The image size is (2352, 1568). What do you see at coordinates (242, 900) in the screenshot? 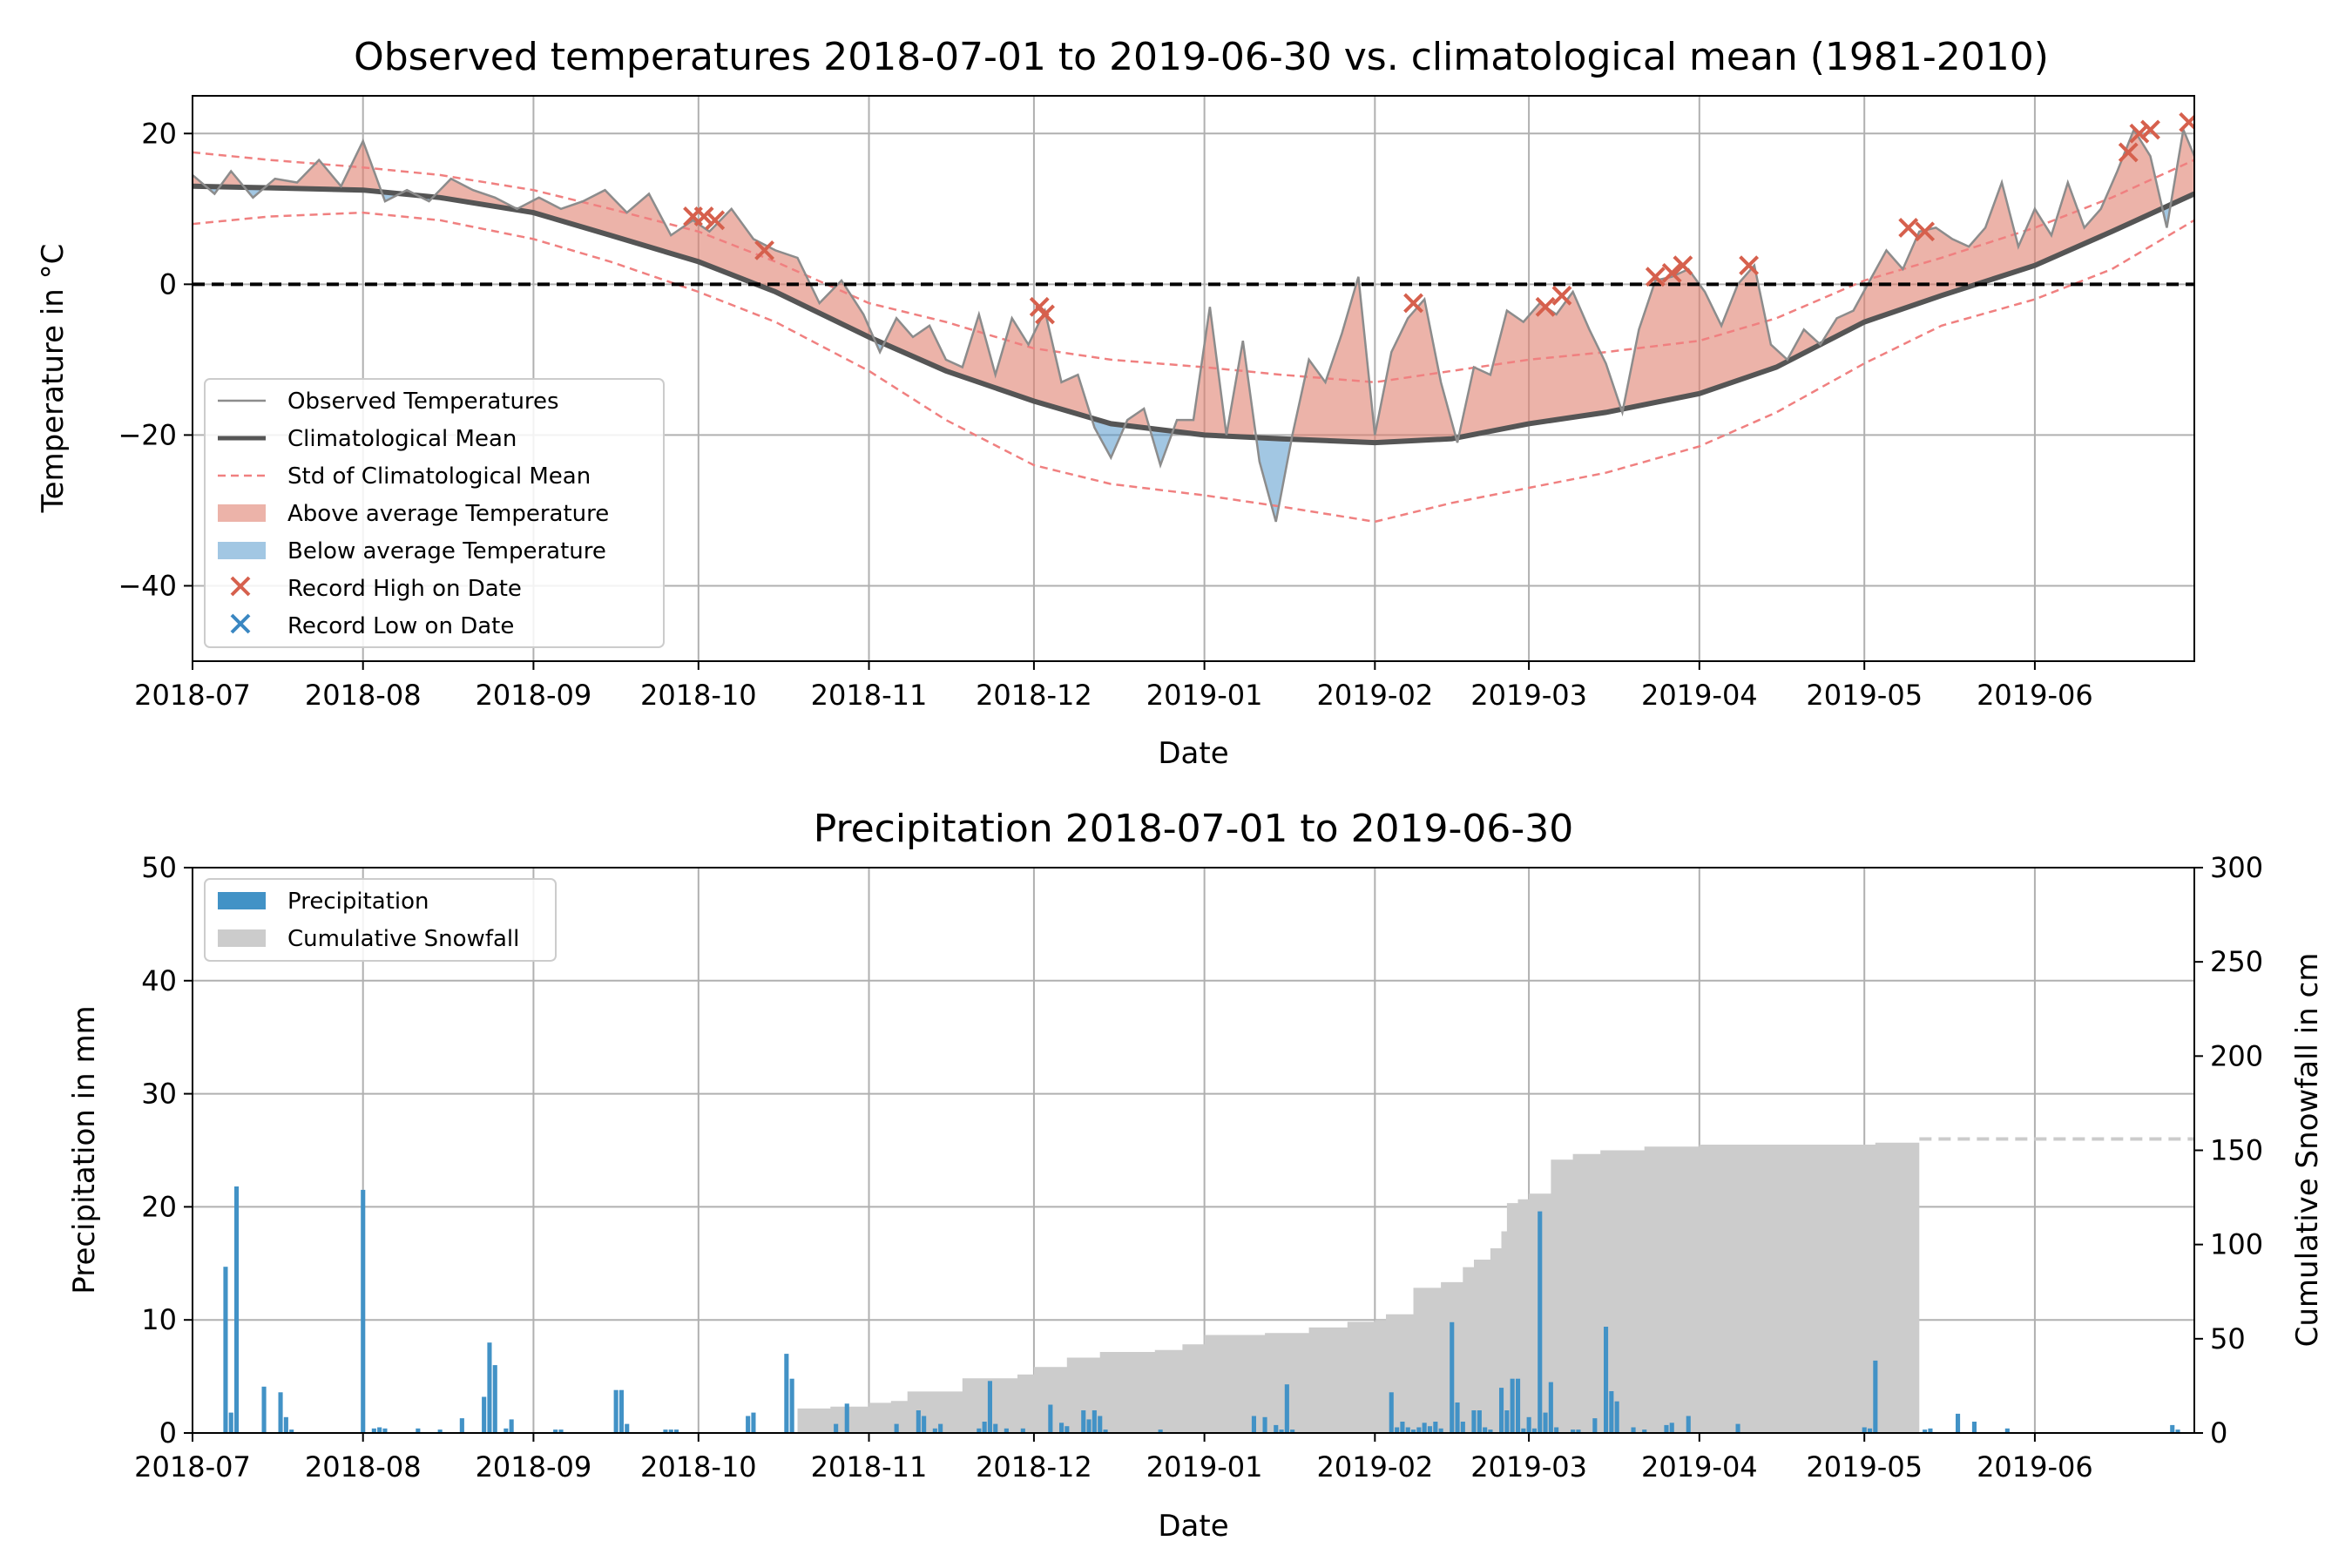
I see `legend-swatch-precipitation` at bounding box center [242, 900].